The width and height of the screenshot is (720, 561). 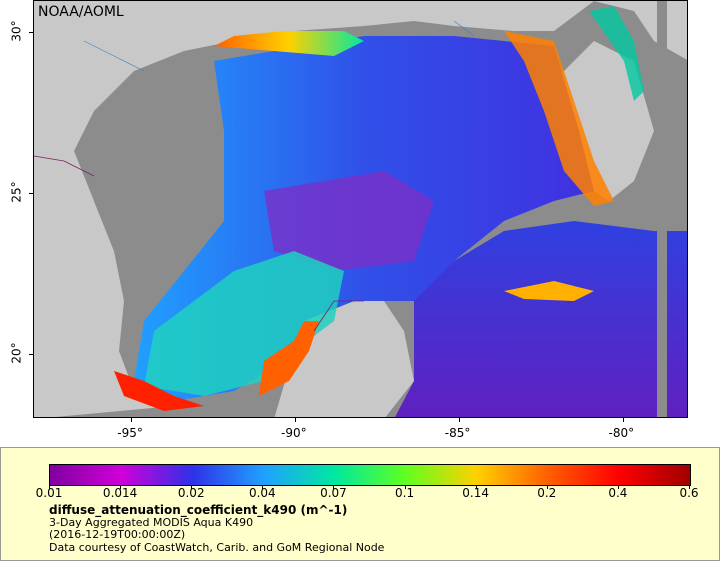 What do you see at coordinates (16, 353) in the screenshot?
I see `y-tick-label: 20°` at bounding box center [16, 353].